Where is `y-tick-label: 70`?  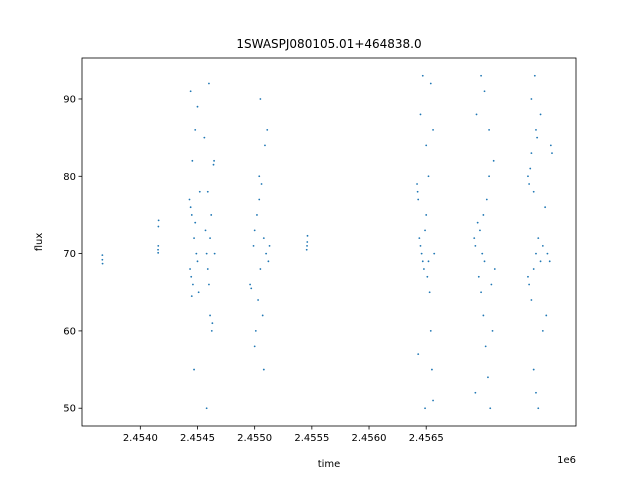 y-tick-label: 70 is located at coordinates (69, 254).